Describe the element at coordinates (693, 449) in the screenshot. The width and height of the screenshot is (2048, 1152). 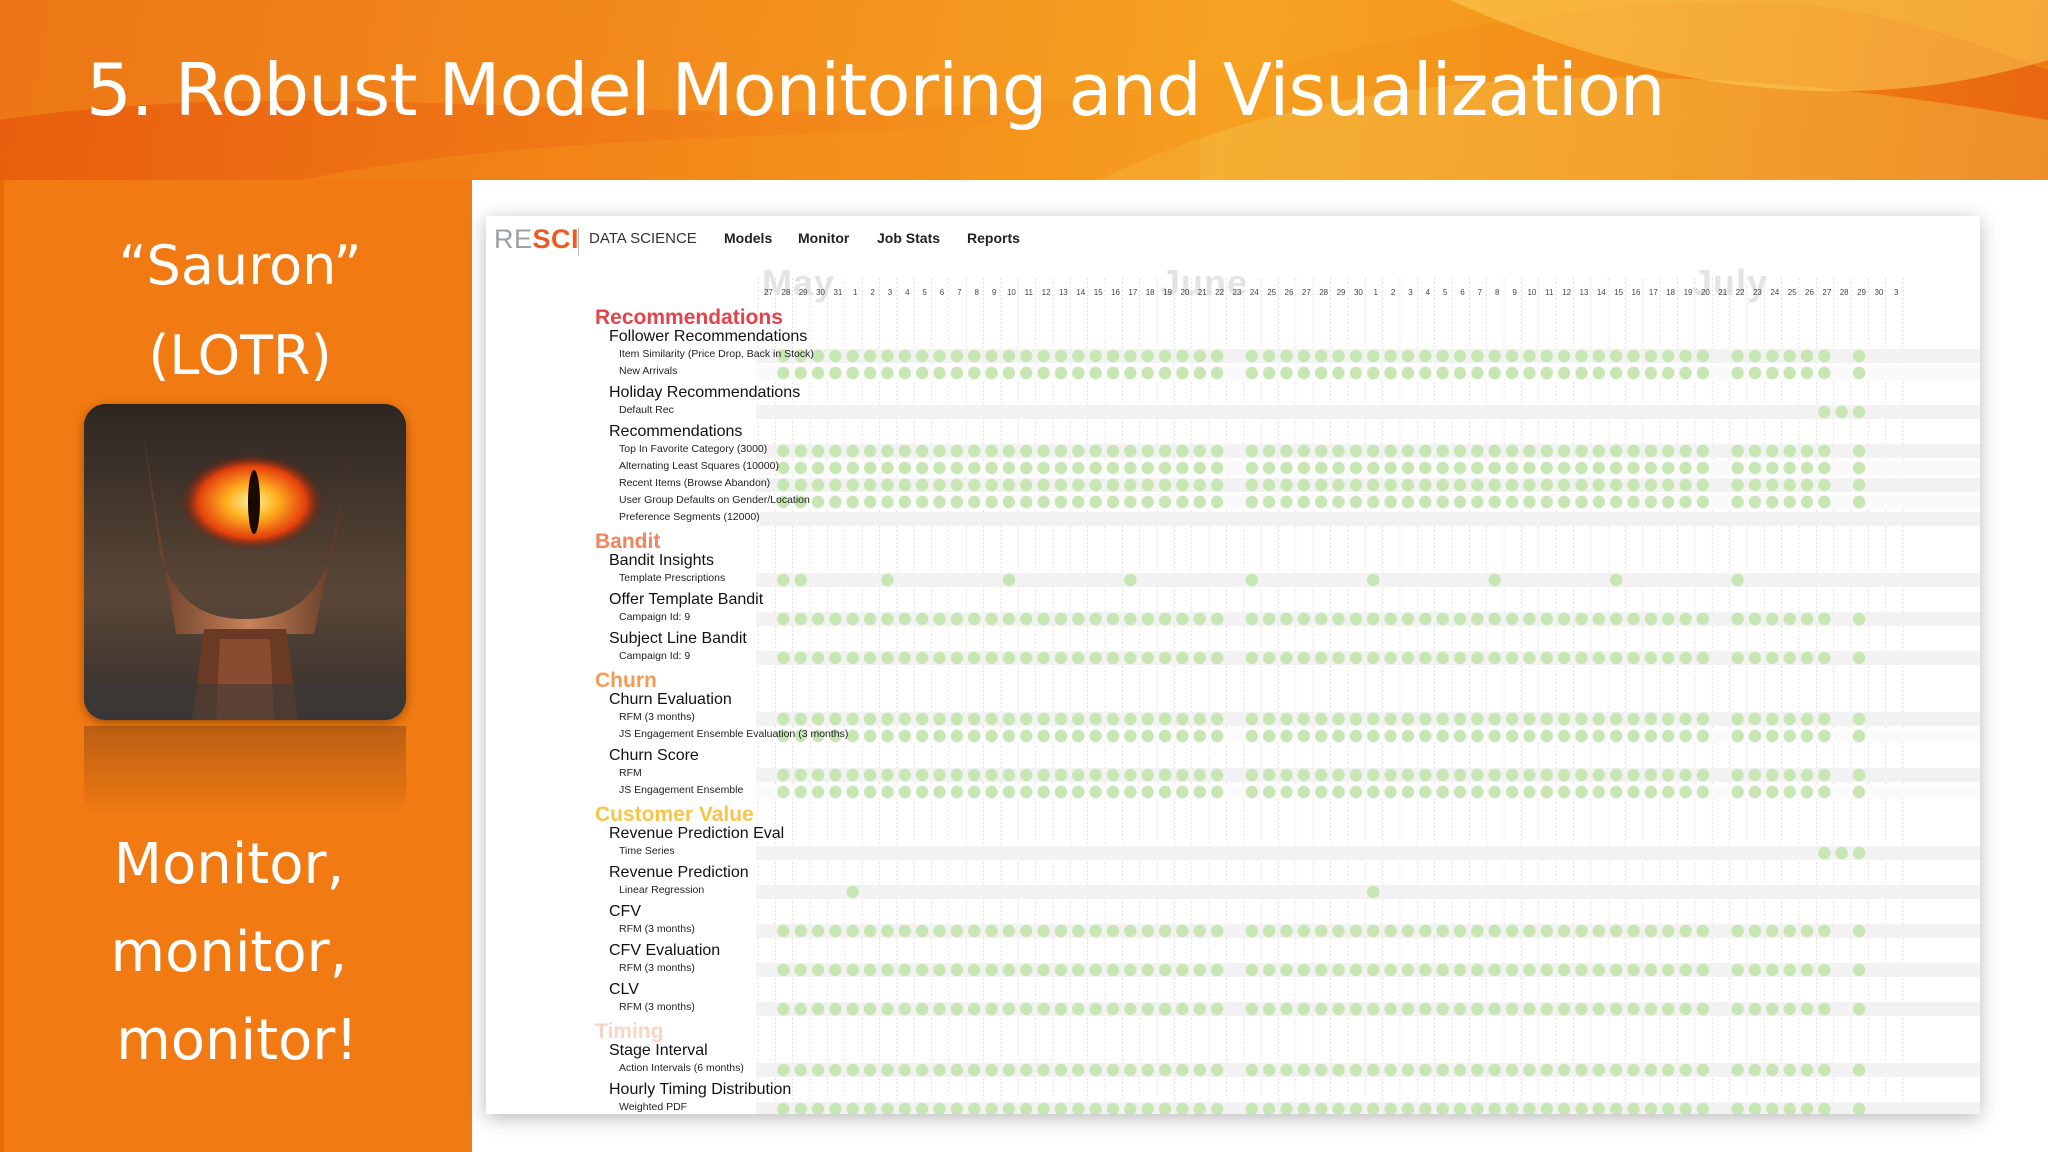
I see `model-variant: Top In Favorite Category (3000)` at that location.